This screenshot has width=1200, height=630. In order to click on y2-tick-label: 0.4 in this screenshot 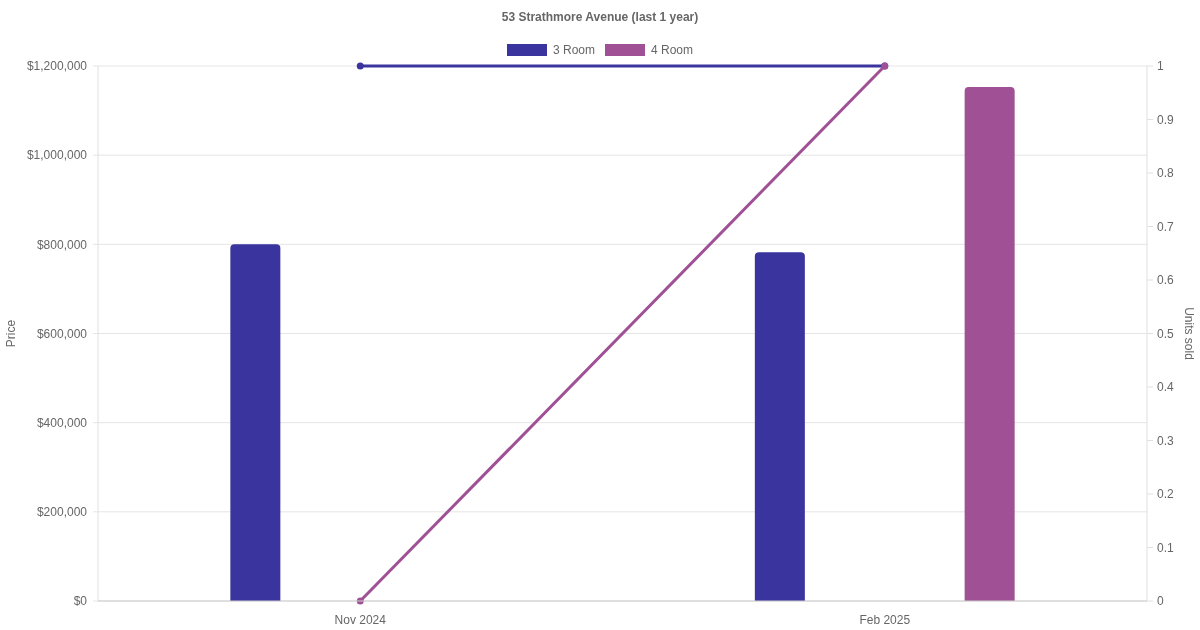, I will do `click(1166, 387)`.